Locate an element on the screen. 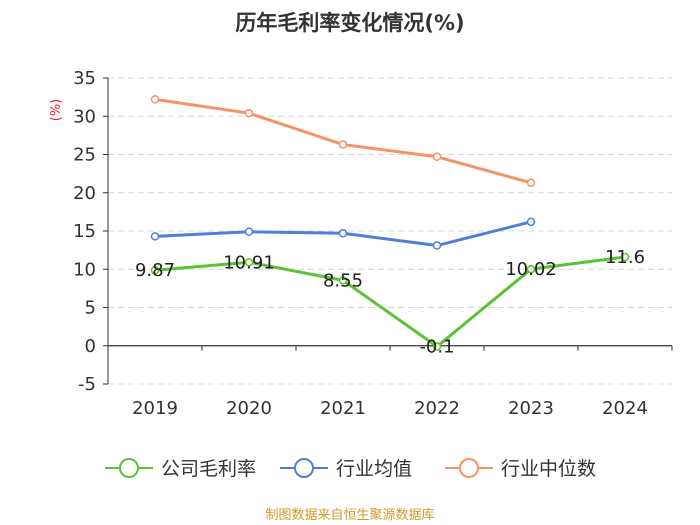 Image resolution: width=700 pixels, height=525 pixels. data-label: 10.91 is located at coordinates (249, 262).